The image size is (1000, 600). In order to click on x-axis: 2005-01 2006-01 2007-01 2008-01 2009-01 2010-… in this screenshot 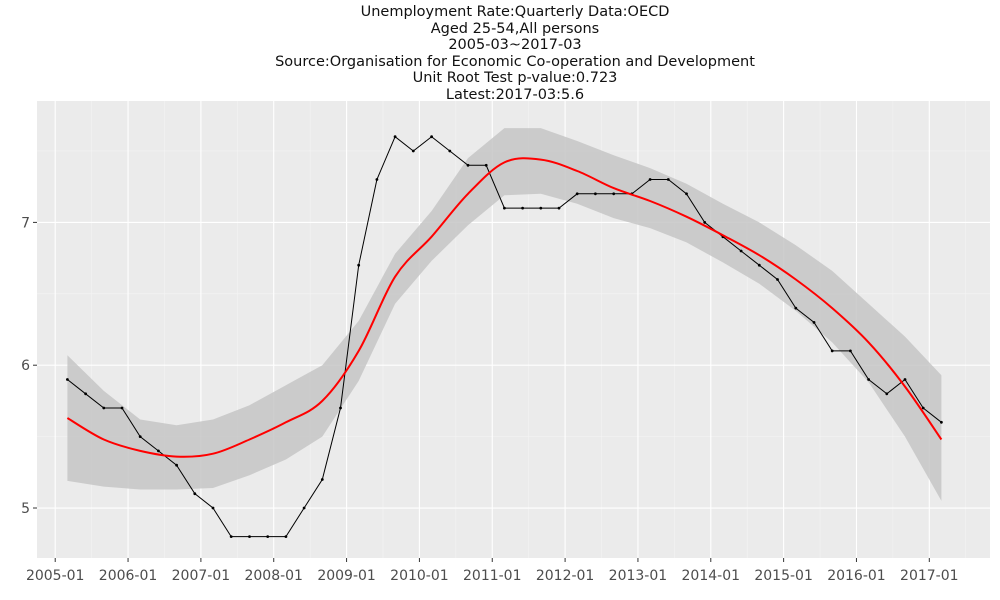, I will do `click(492, 571)`.